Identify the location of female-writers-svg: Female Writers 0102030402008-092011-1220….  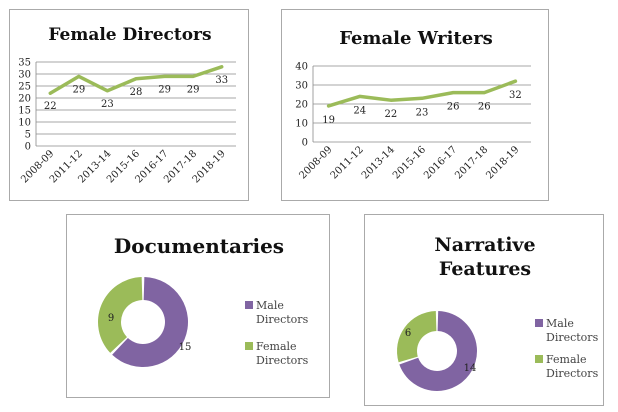
(413, 105).